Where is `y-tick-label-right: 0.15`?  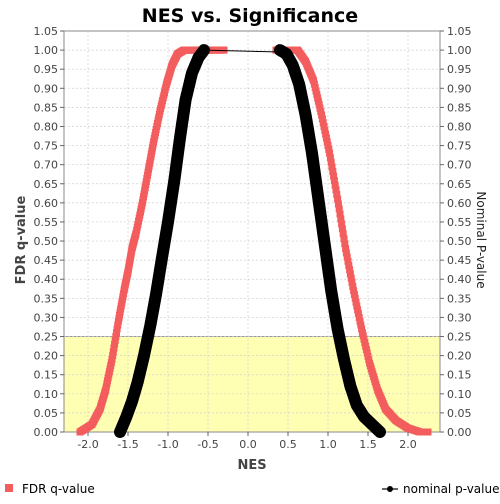 y-tick-label-right: 0.15 is located at coordinates (459, 375).